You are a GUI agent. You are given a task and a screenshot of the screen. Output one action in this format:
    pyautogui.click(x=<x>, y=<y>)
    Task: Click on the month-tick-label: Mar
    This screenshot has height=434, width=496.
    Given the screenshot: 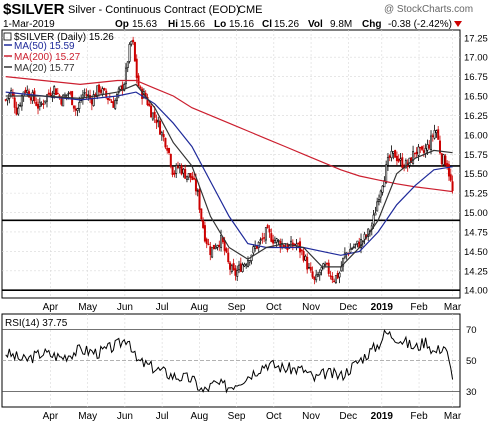 What is the action you would take?
    pyautogui.click(x=453, y=307)
    